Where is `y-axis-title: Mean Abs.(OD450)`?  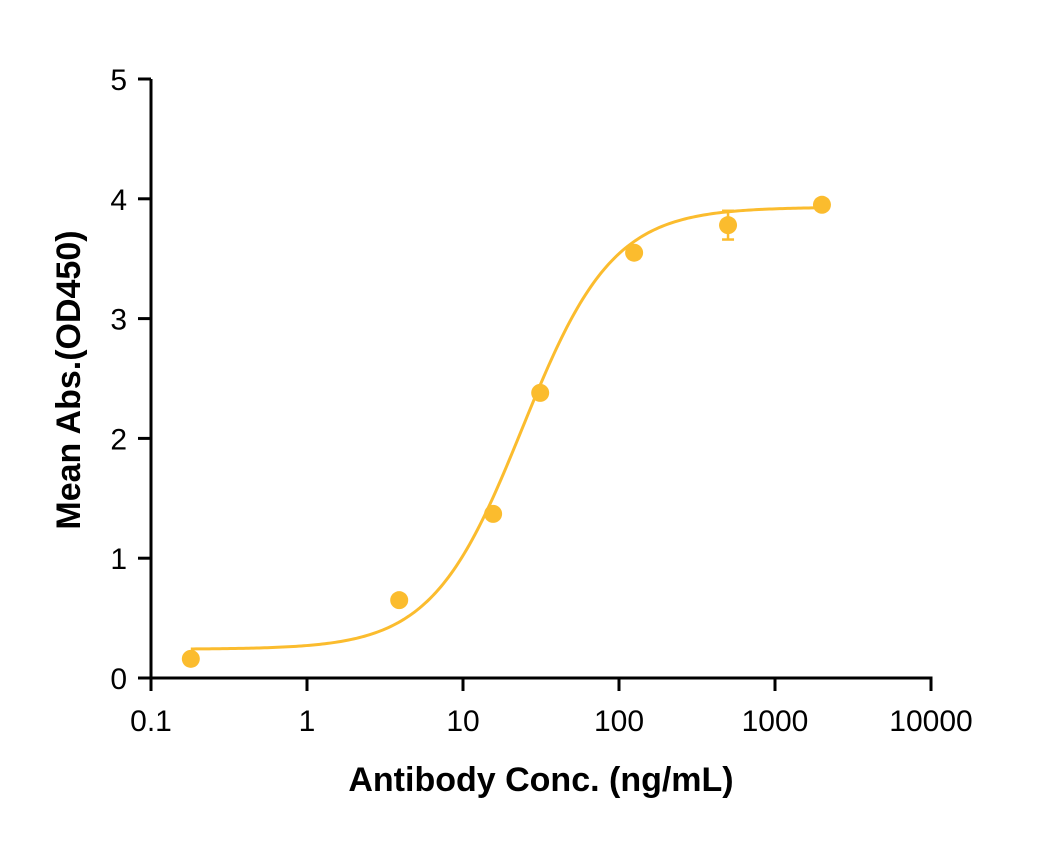
y-axis-title: Mean Abs.(OD450) is located at coordinates (69, 379).